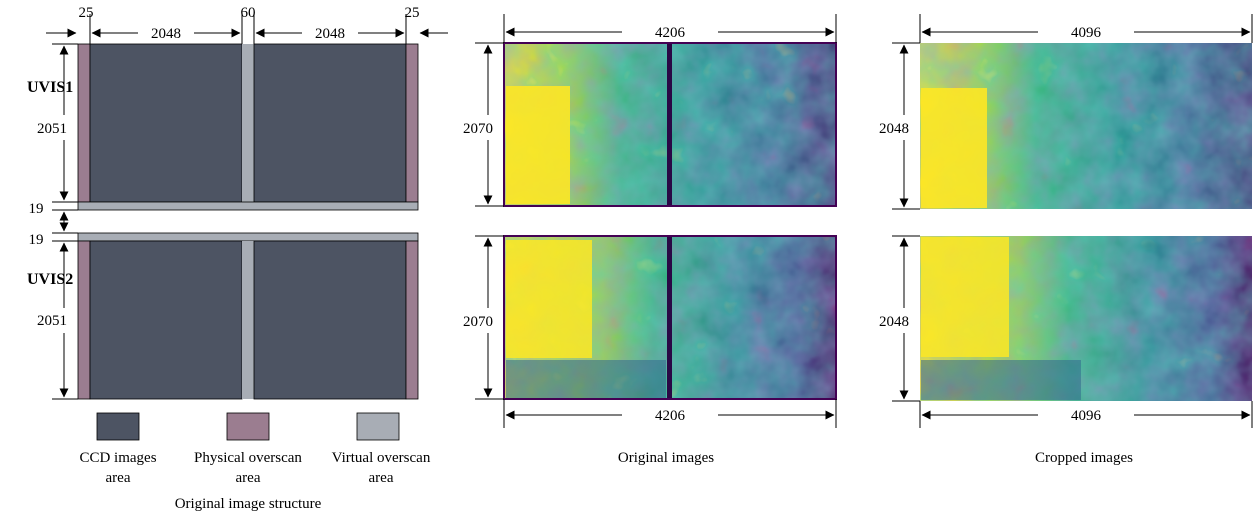 The image size is (1258, 516). What do you see at coordinates (330, 34) in the screenshot?
I see `width-label-right-ccd: 2048` at bounding box center [330, 34].